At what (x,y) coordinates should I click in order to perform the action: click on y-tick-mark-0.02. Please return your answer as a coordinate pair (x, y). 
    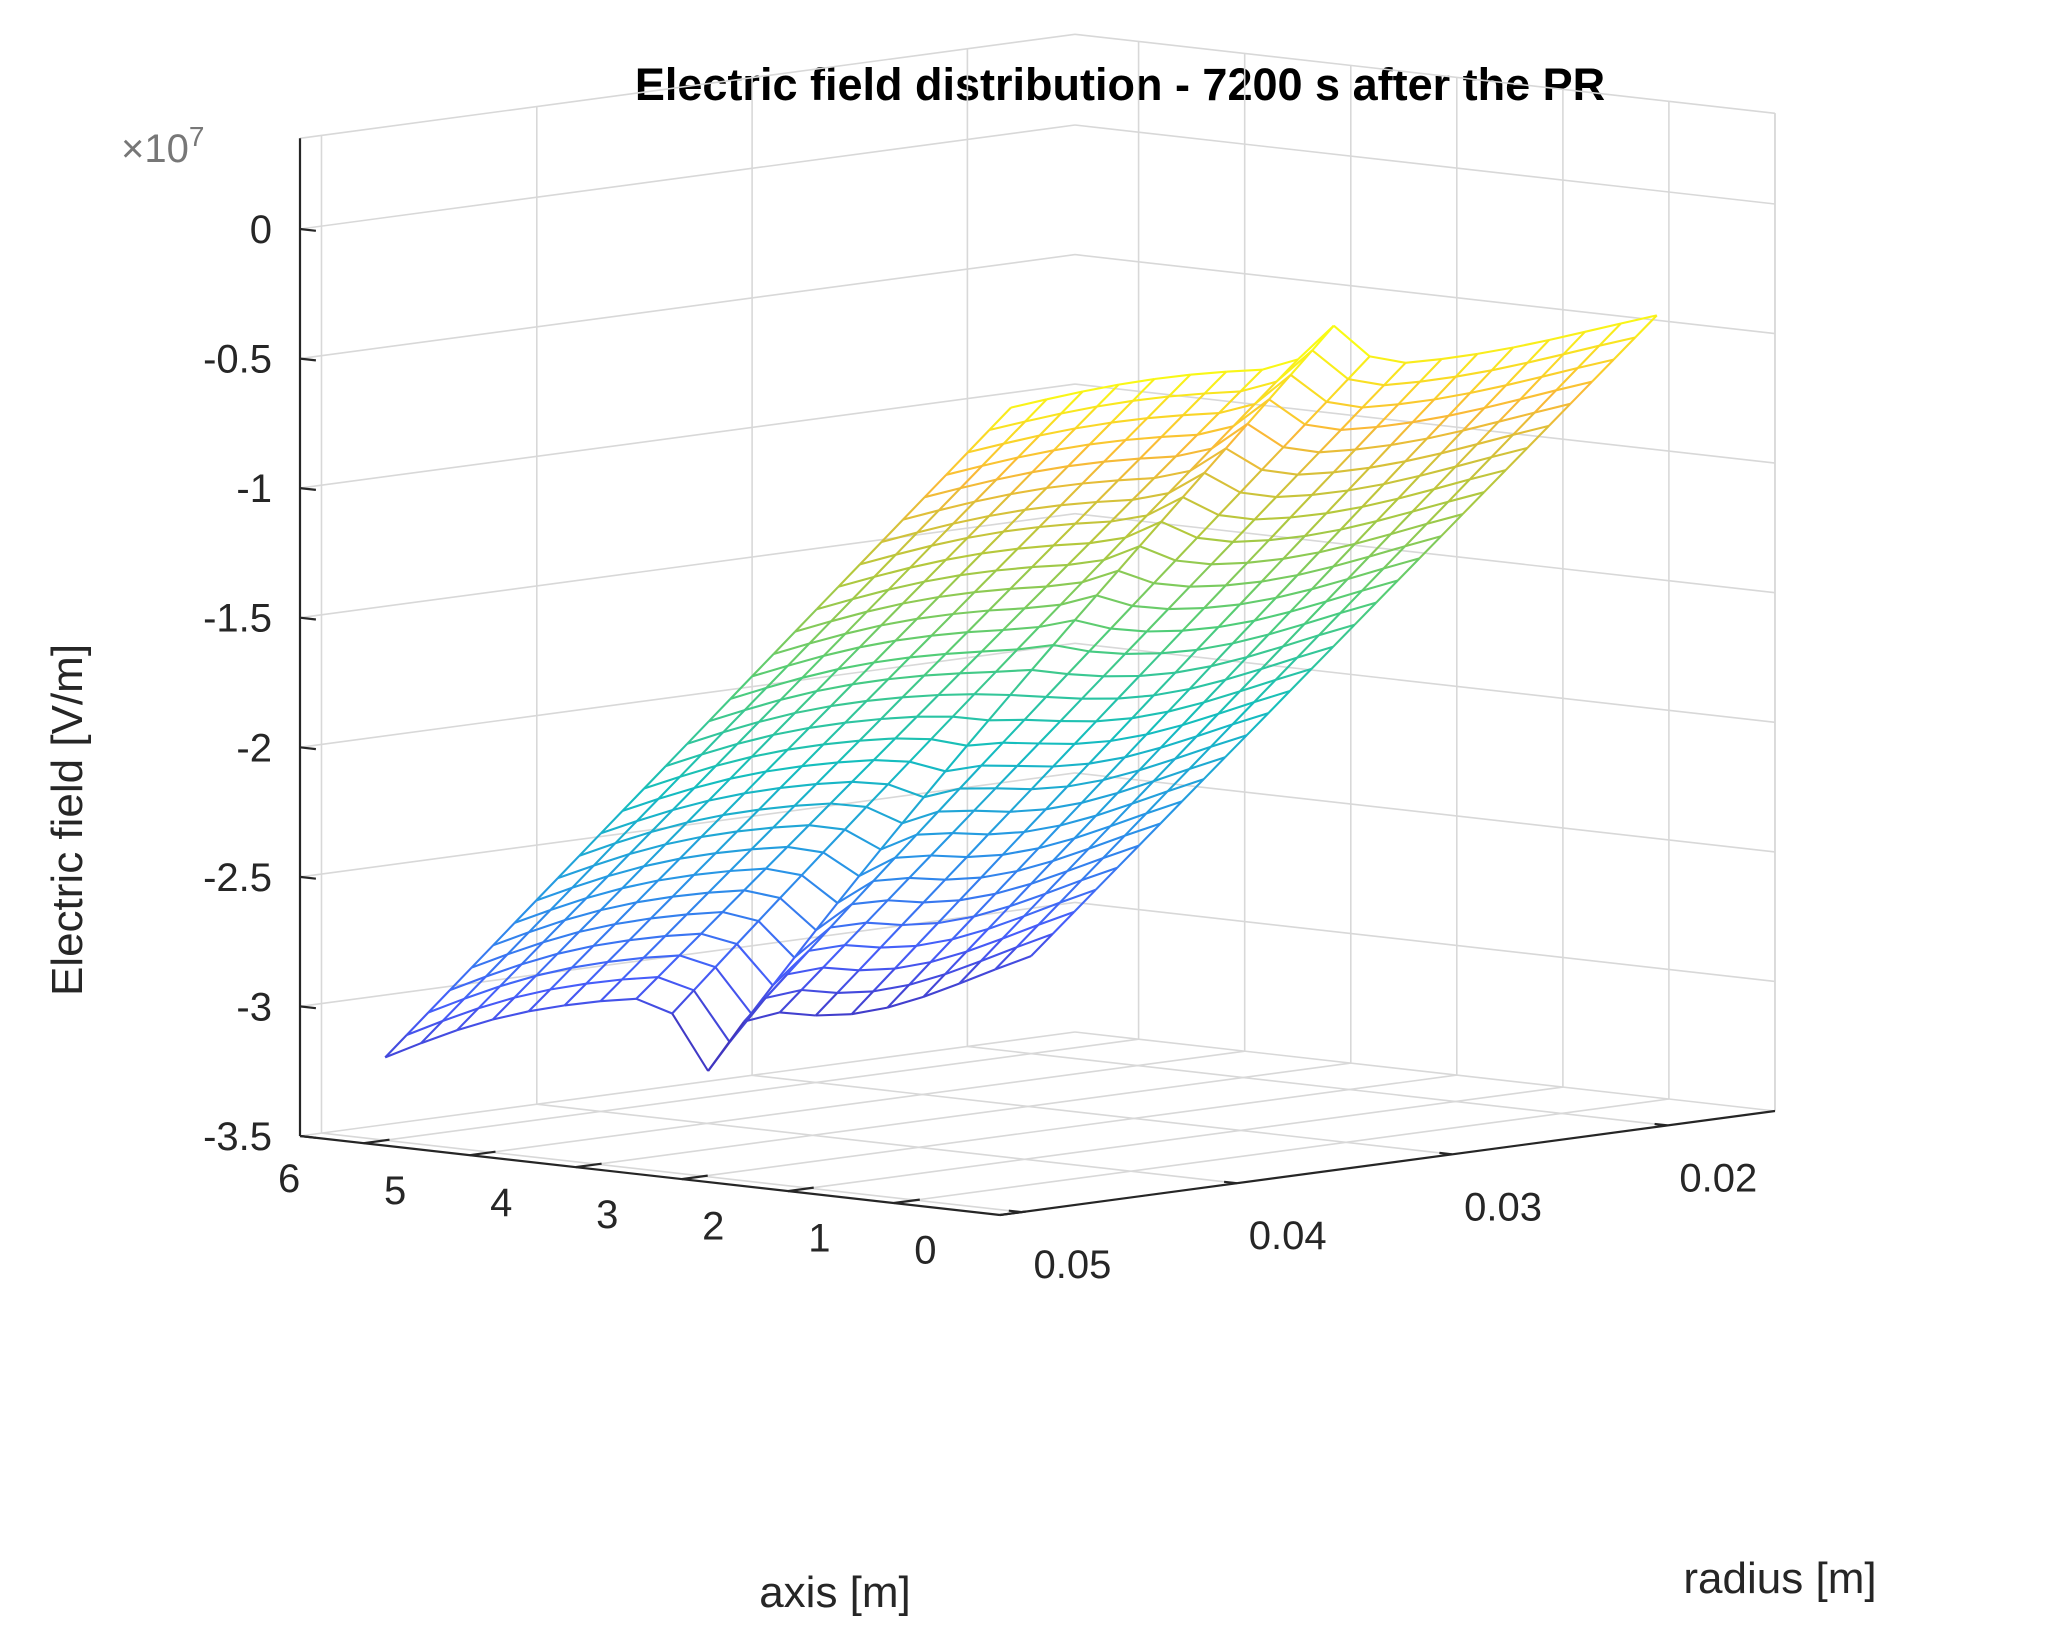
    Looking at the image, I should click on (1661, 1124).